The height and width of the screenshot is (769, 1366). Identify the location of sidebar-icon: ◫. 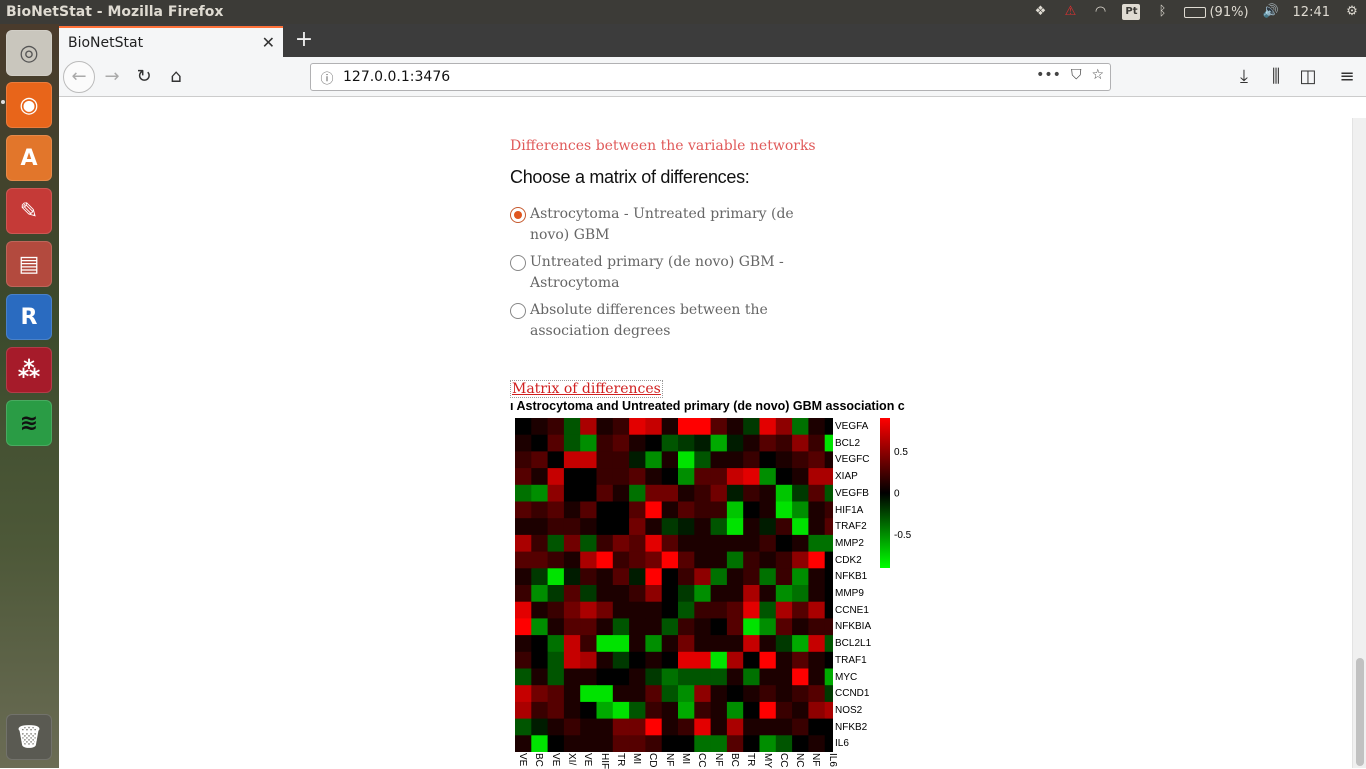
(1308, 76).